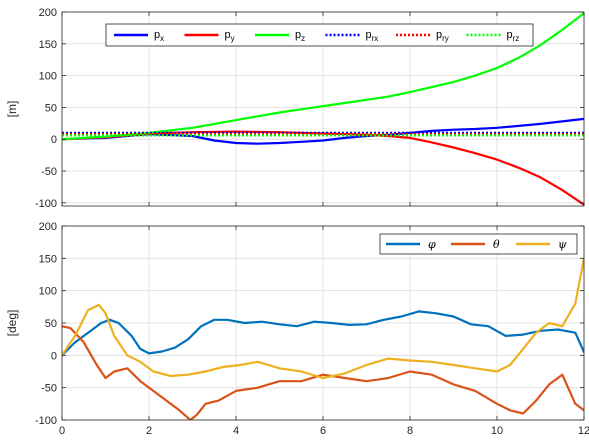  What do you see at coordinates (12, 109) in the screenshot?
I see `y-axis-label: [m]` at bounding box center [12, 109].